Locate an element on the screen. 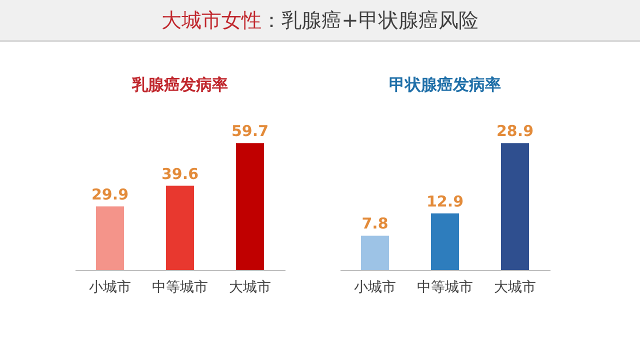  data-label: 12.9 is located at coordinates (445, 201).